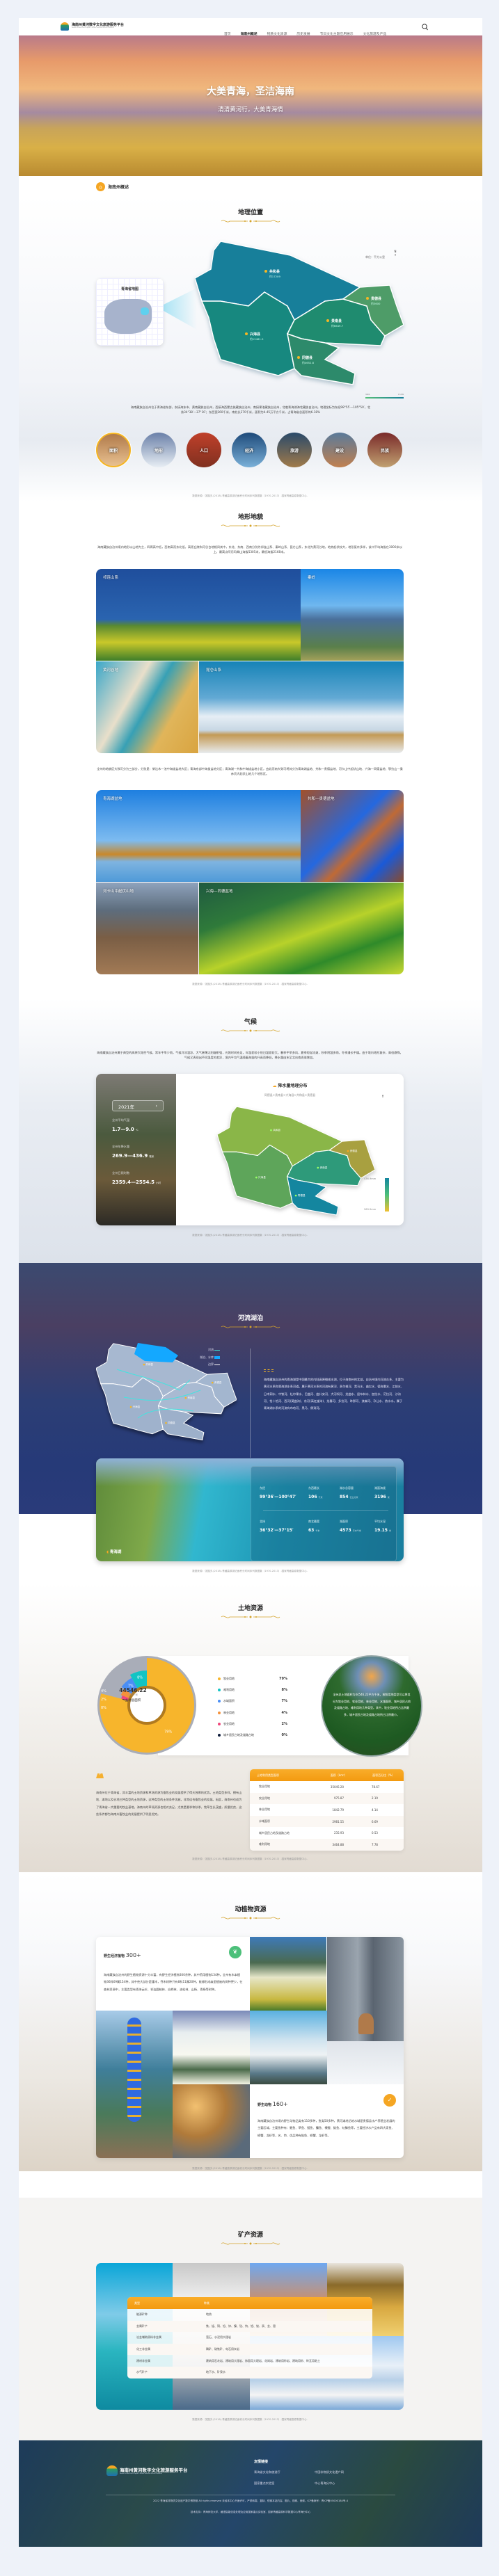  What do you see at coordinates (294, 450) in the screenshot?
I see `topic-thumb: 旅游` at bounding box center [294, 450].